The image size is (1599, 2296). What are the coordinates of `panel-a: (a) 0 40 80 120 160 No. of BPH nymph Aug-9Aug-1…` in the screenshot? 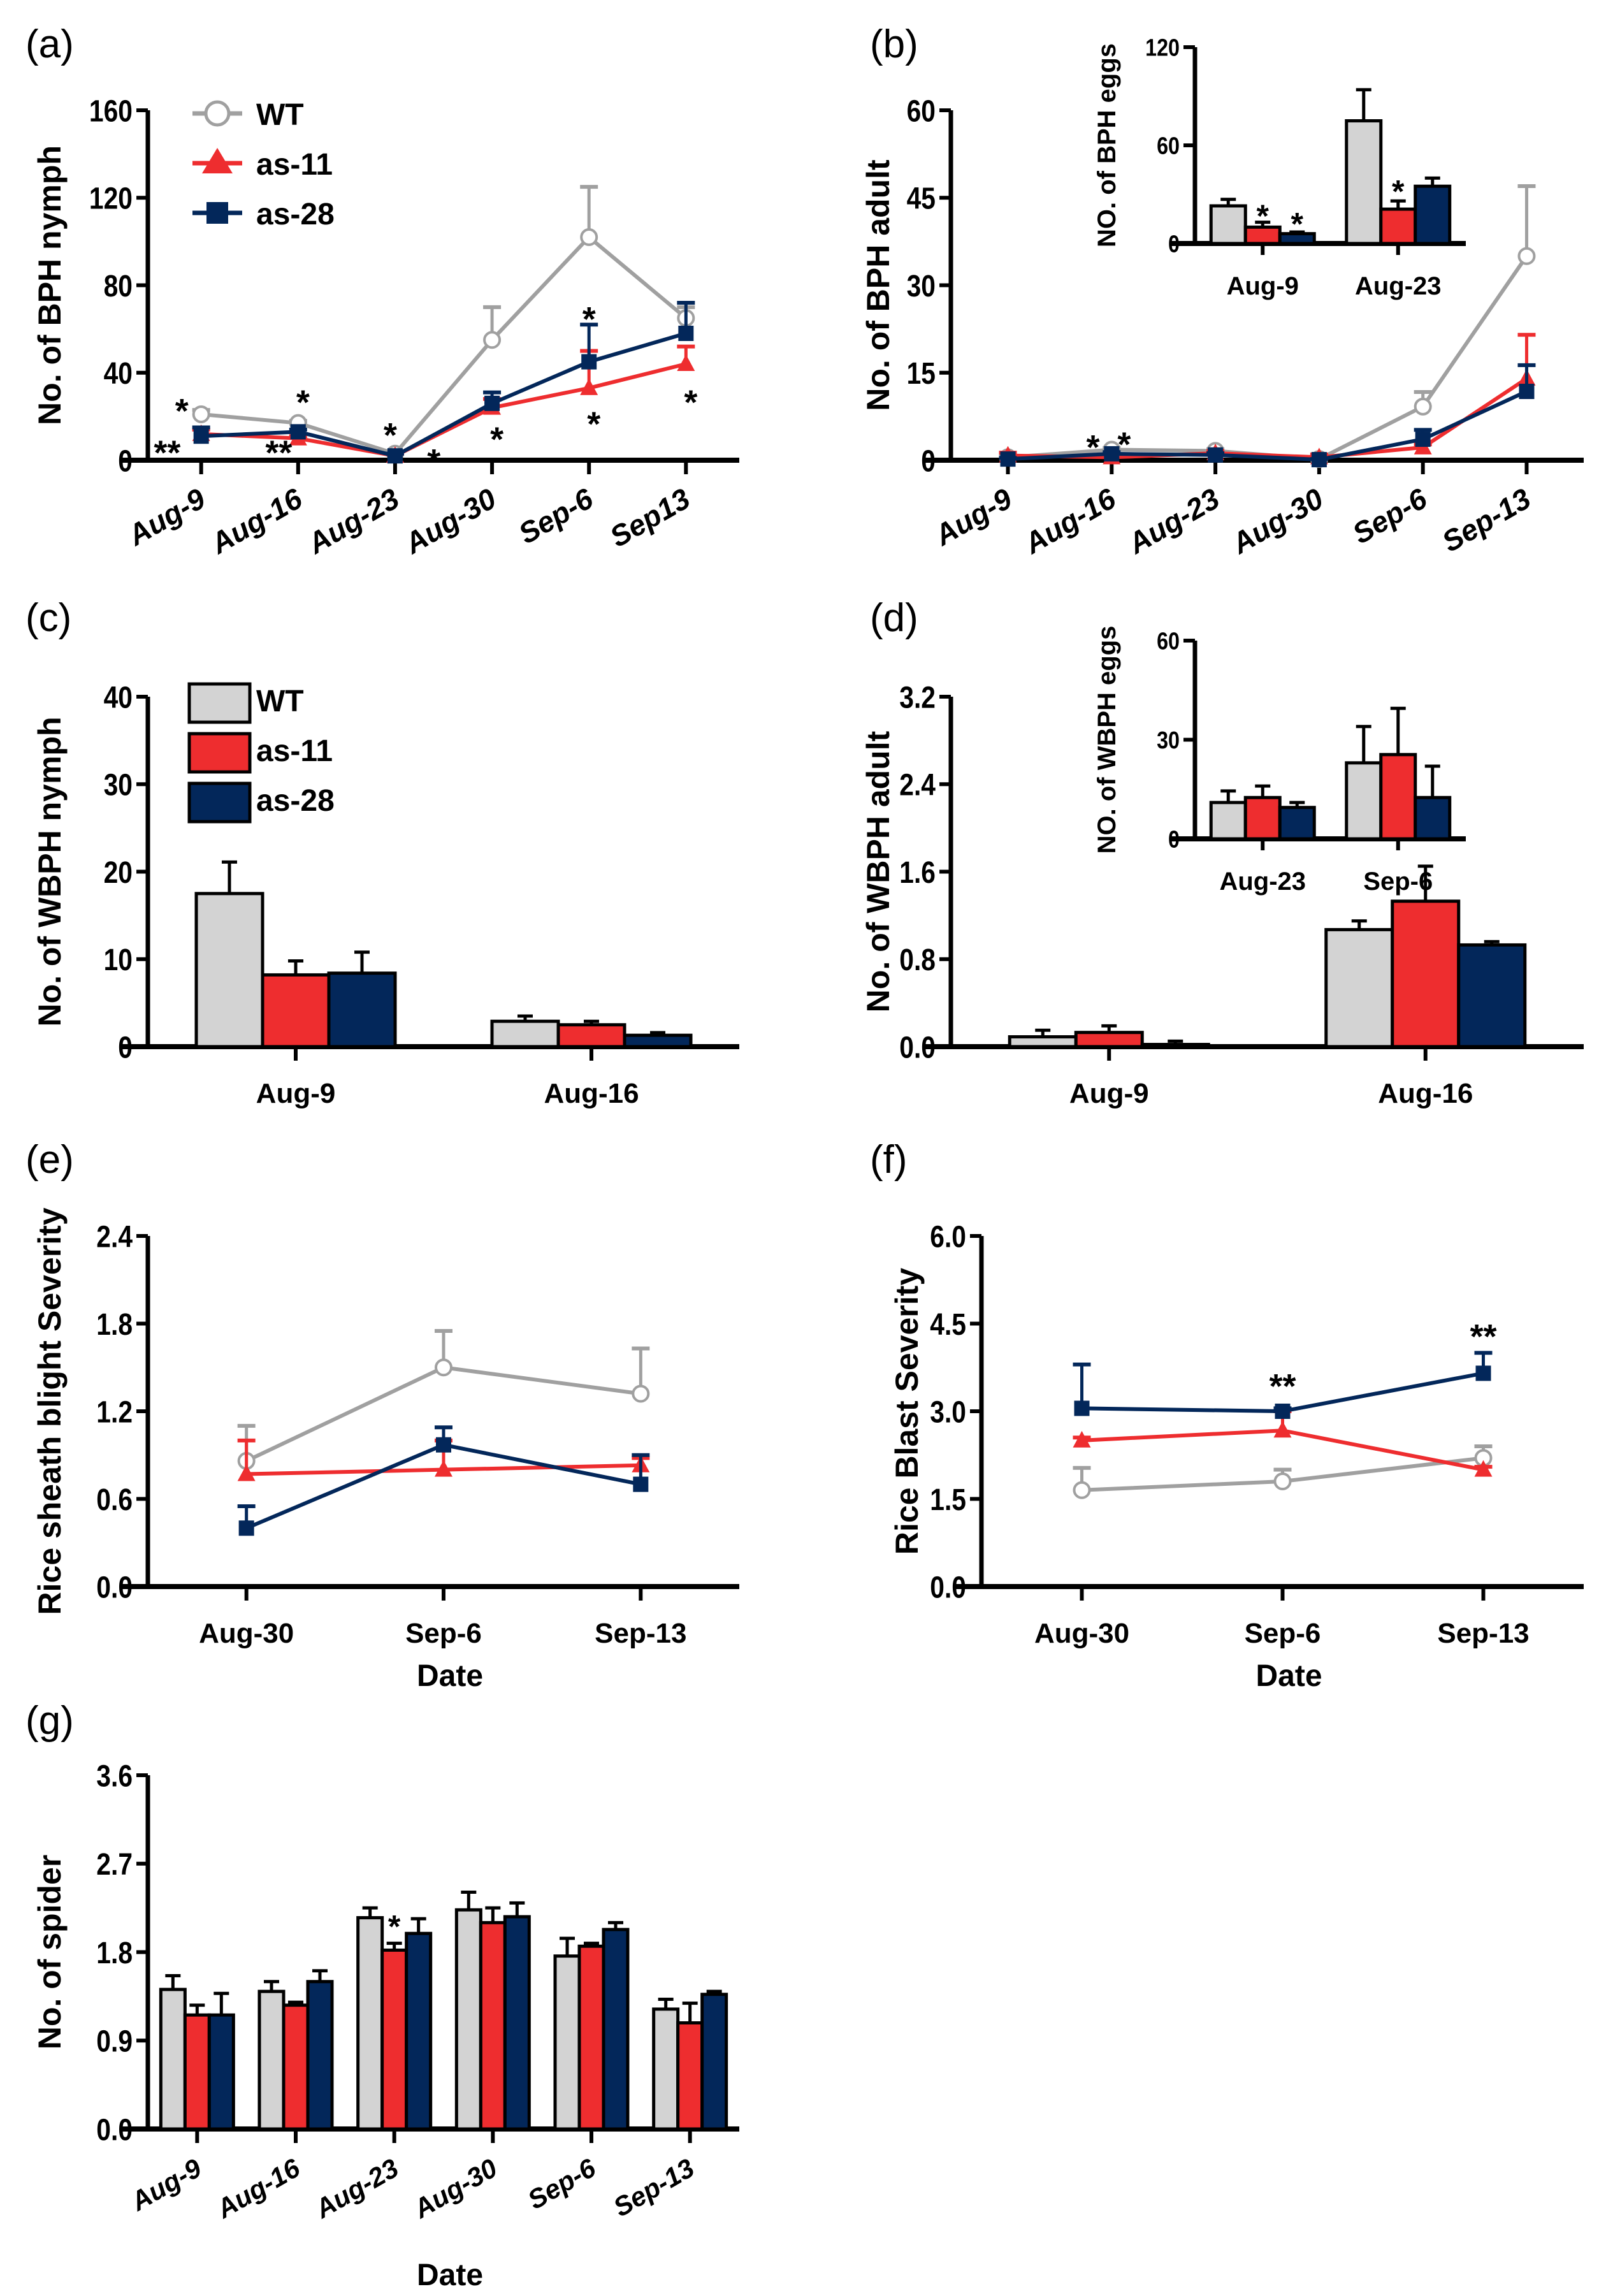 It's located at (382, 291).